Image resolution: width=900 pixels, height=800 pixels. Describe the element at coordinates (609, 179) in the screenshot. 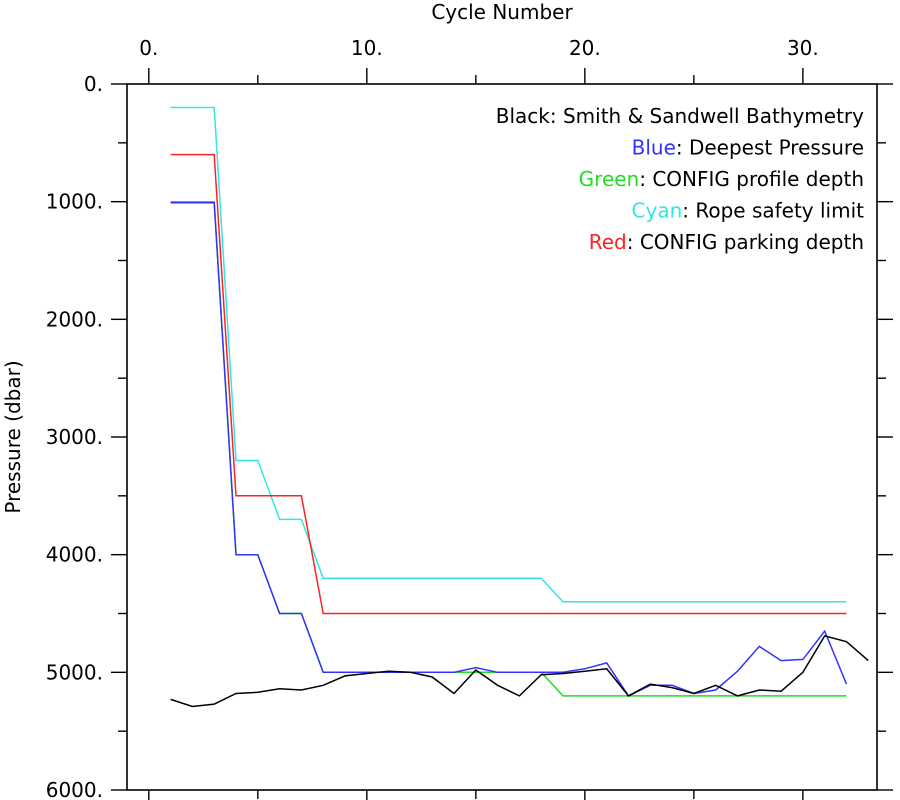

I see `legend-color-word: Green` at that location.